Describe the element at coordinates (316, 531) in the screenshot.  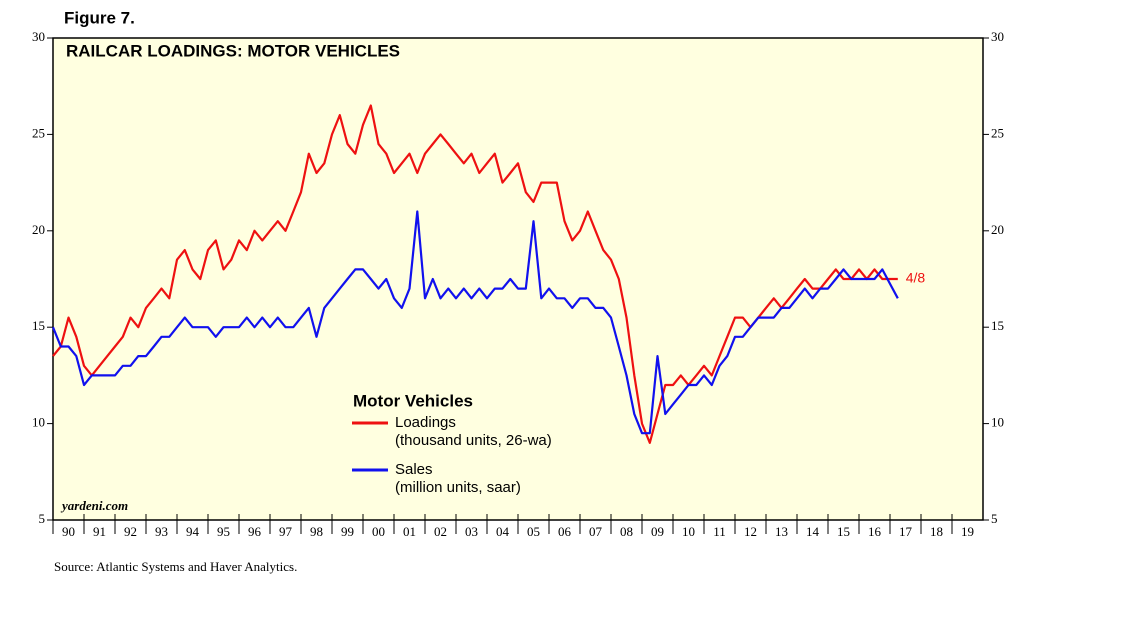
I see `x-tick-label: 98` at that location.